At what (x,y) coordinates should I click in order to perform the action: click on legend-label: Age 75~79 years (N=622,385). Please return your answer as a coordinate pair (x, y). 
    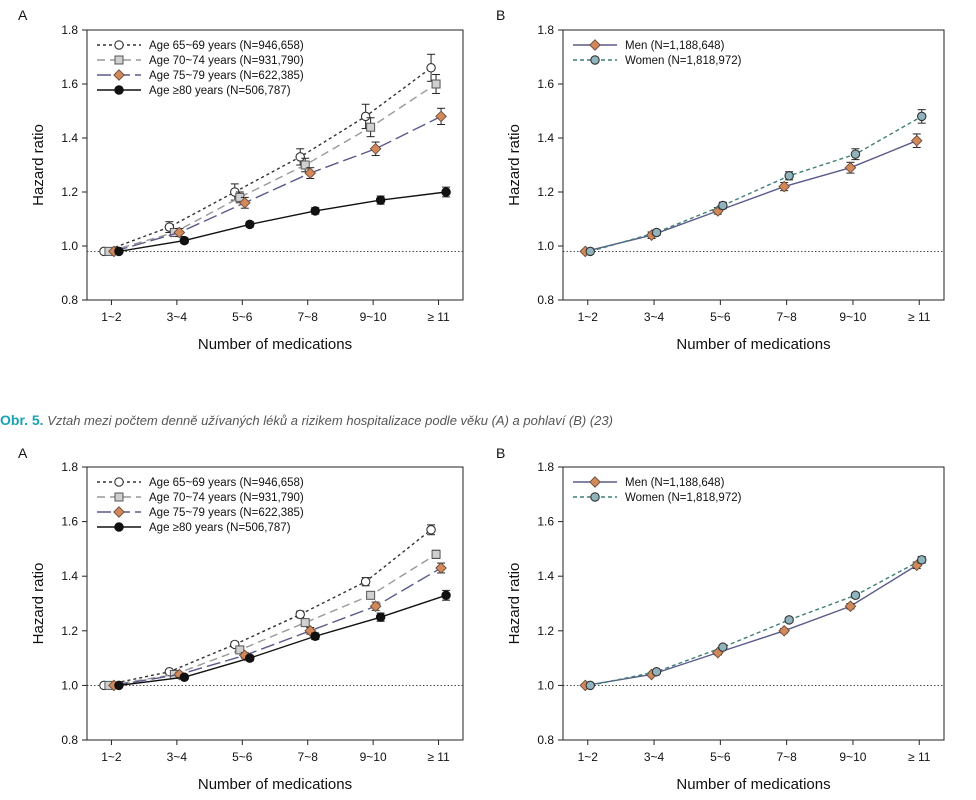
    Looking at the image, I should click on (226, 76).